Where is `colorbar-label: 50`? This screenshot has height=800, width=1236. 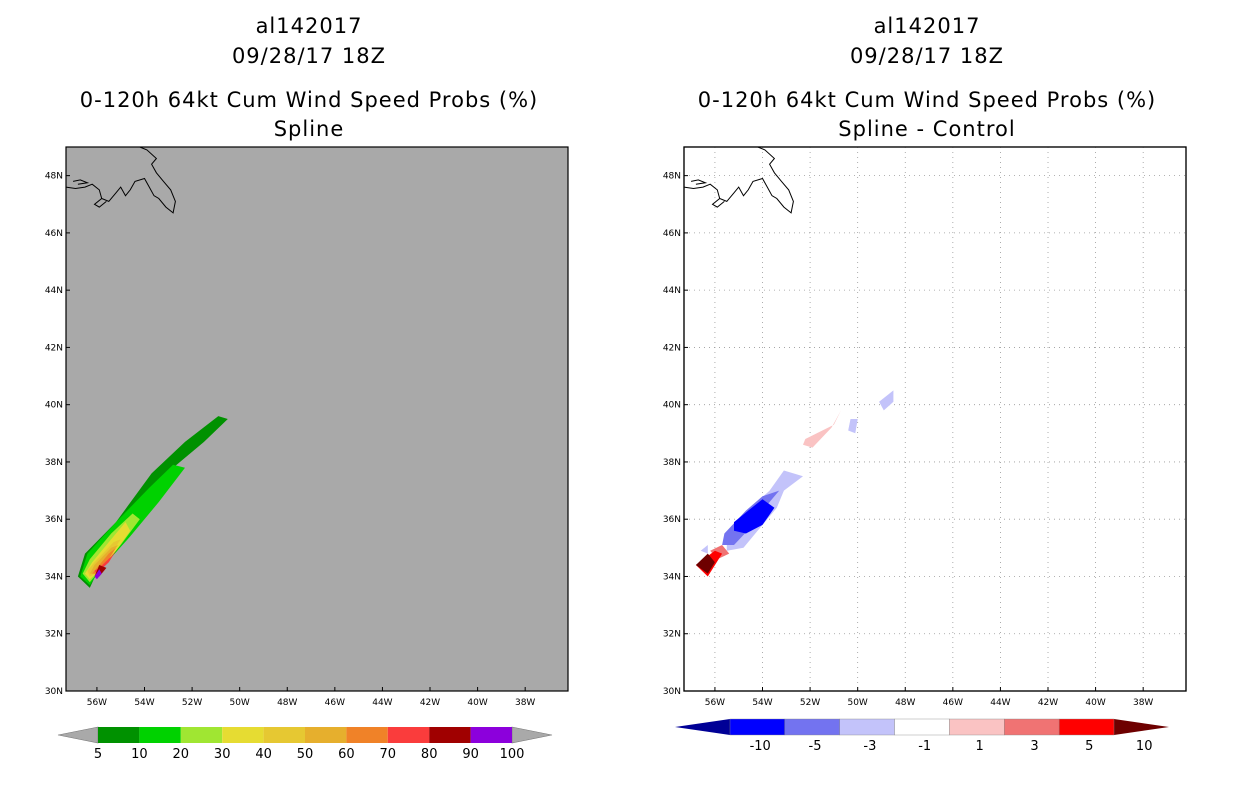
colorbar-label: 50 is located at coordinates (305, 754).